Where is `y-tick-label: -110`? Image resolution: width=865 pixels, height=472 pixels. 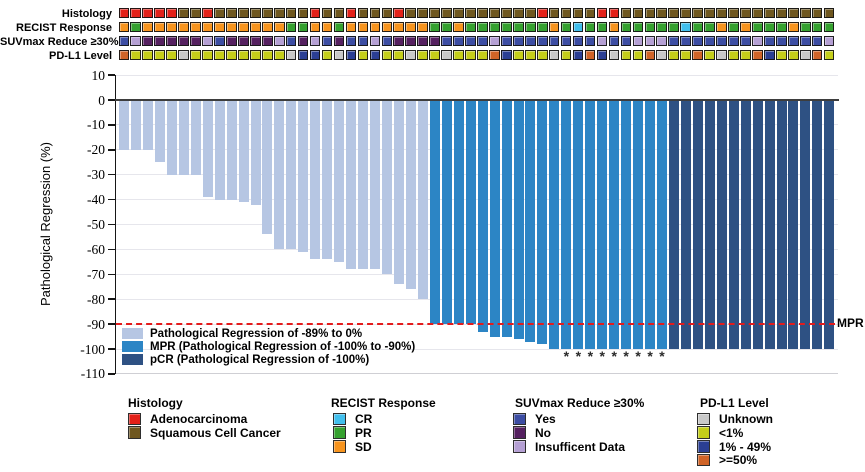
y-tick-label: -110 is located at coordinates (92, 374).